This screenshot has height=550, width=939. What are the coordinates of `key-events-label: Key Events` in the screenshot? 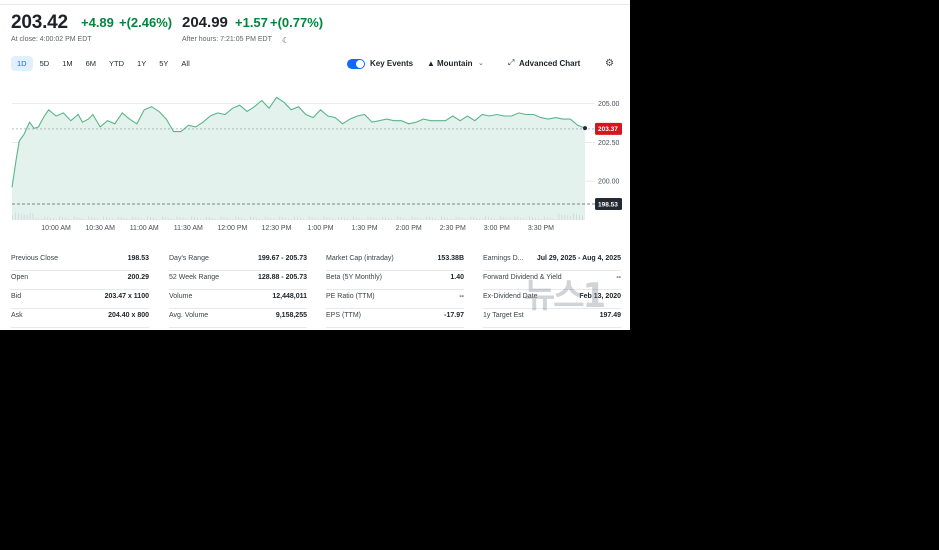 It's located at (392, 63).